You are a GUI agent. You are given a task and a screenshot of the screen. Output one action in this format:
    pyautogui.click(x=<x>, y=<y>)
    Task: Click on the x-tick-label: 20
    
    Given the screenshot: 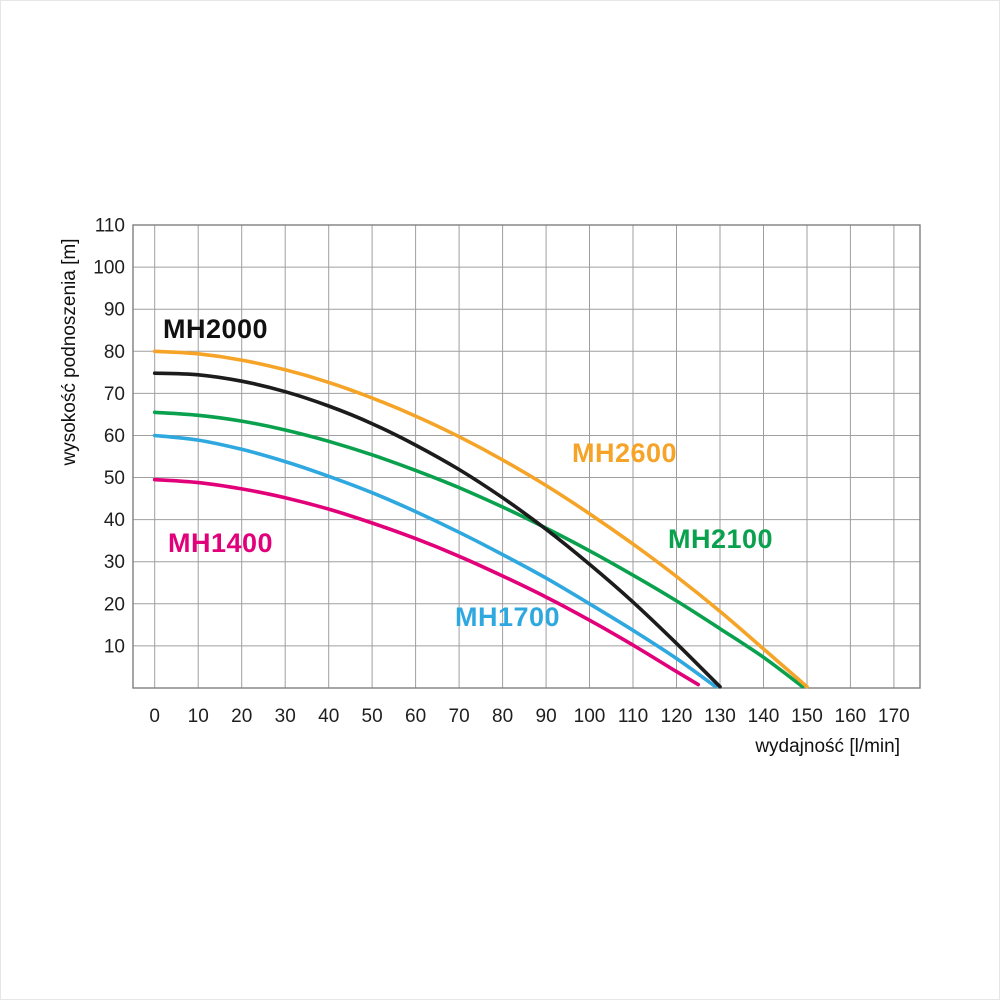 What is the action you would take?
    pyautogui.click(x=241, y=716)
    